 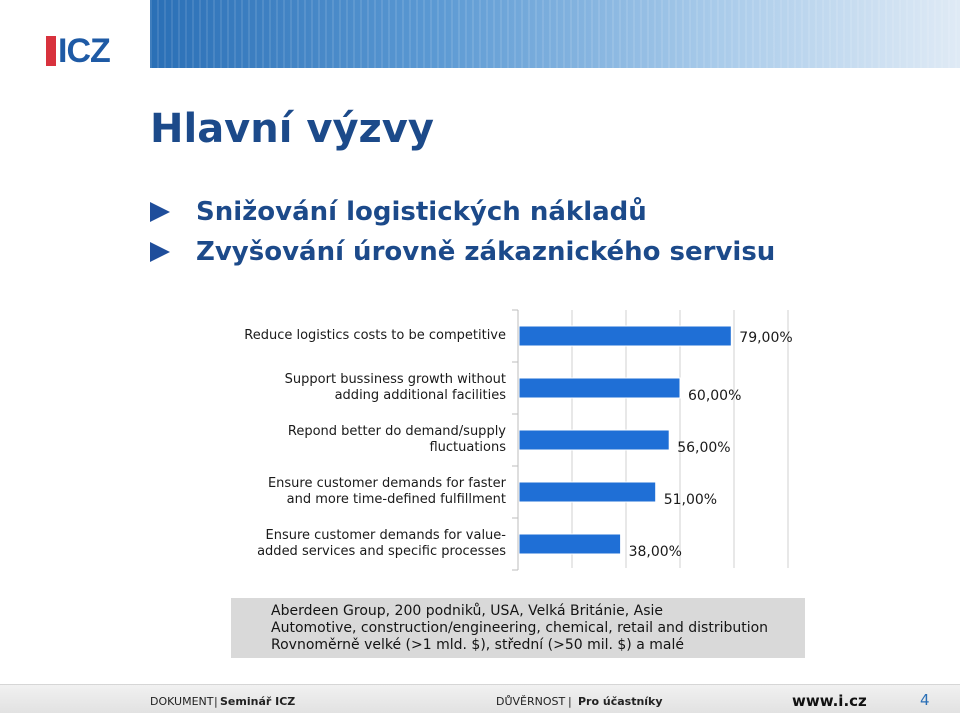 I want to click on bar-value-label: 51,00%, so click(x=690, y=500).